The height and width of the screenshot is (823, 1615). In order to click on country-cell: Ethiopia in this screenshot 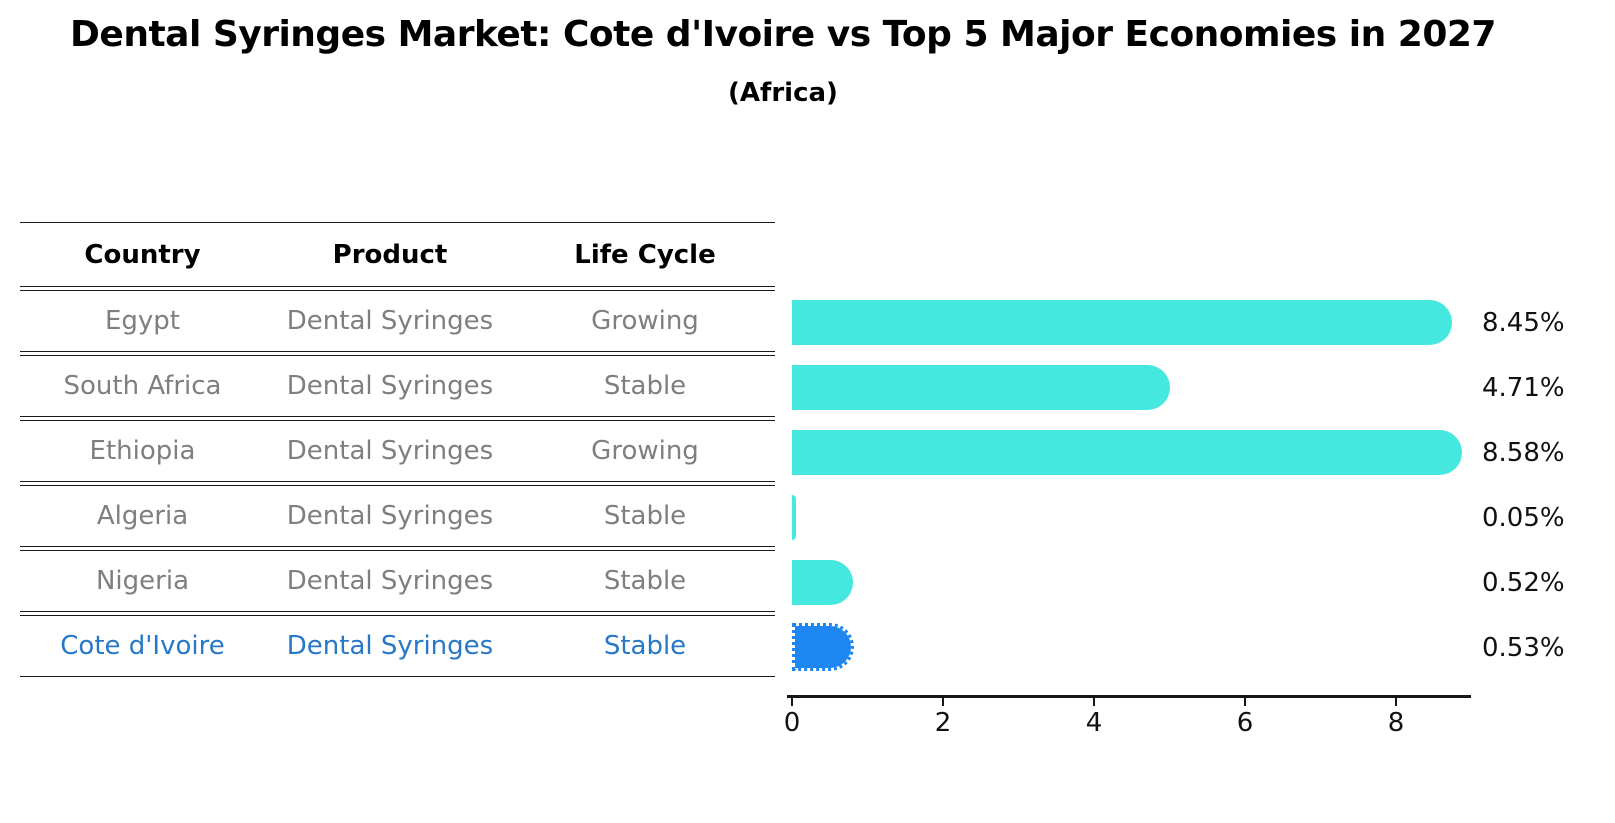, I will do `click(142, 451)`.